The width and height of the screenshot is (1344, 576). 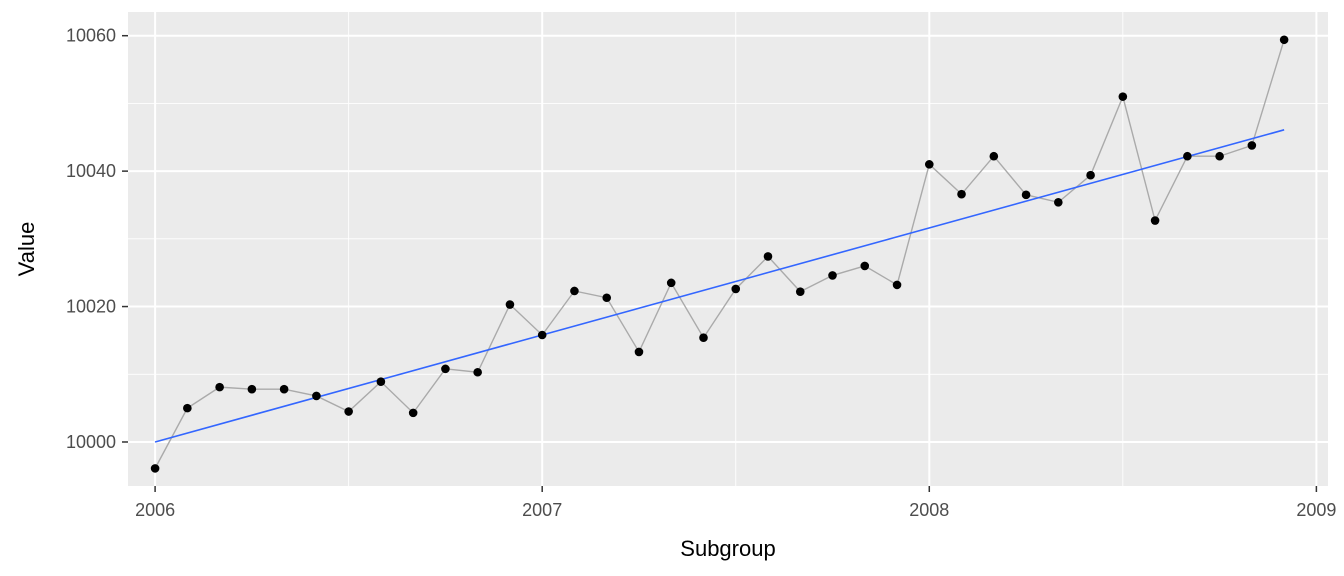 I want to click on x-axis-title: Subgroup, so click(x=727, y=548).